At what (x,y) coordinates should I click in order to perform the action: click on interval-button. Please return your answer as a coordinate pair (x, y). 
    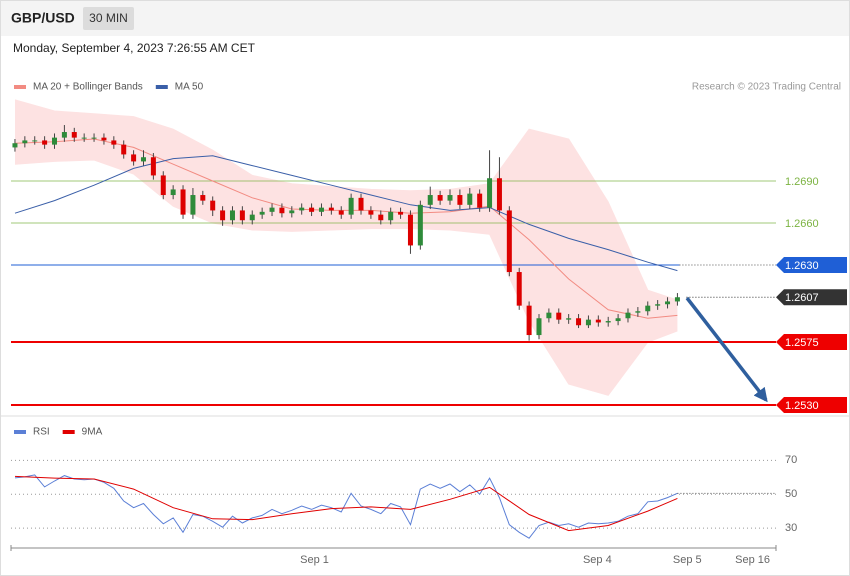
    Looking at the image, I should click on (108, 18).